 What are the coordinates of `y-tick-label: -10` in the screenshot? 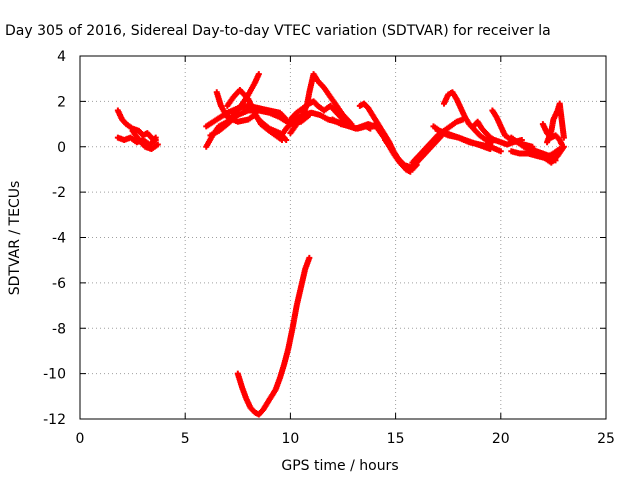 It's located at (54, 375).